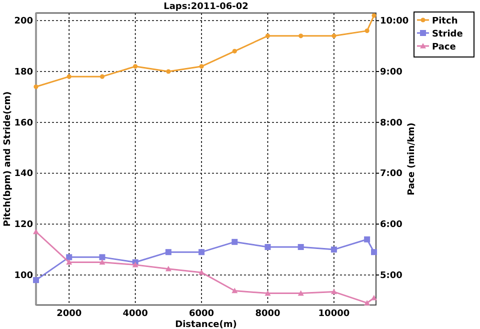 The height and width of the screenshot is (329, 480). What do you see at coordinates (391, 123) in the screenshot?
I see `y2-tick-label: 8:00` at bounding box center [391, 123].